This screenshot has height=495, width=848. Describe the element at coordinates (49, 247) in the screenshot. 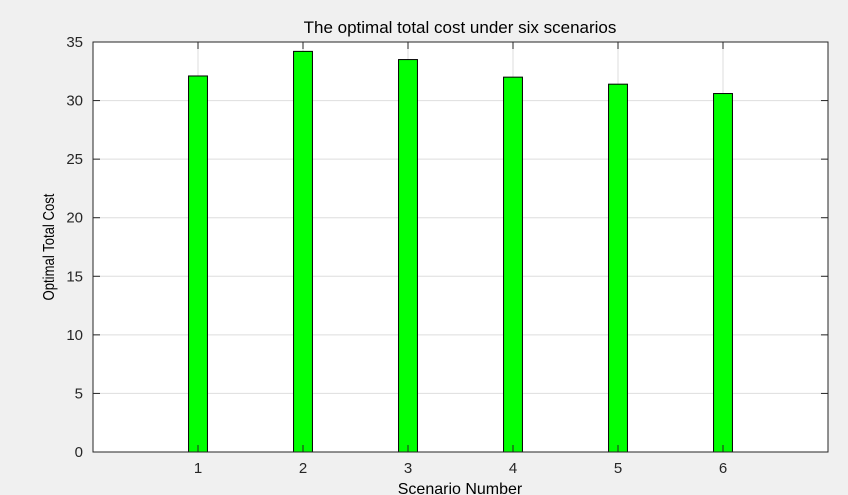

I see `y-axis-label: Optimal Total Cost` at that location.